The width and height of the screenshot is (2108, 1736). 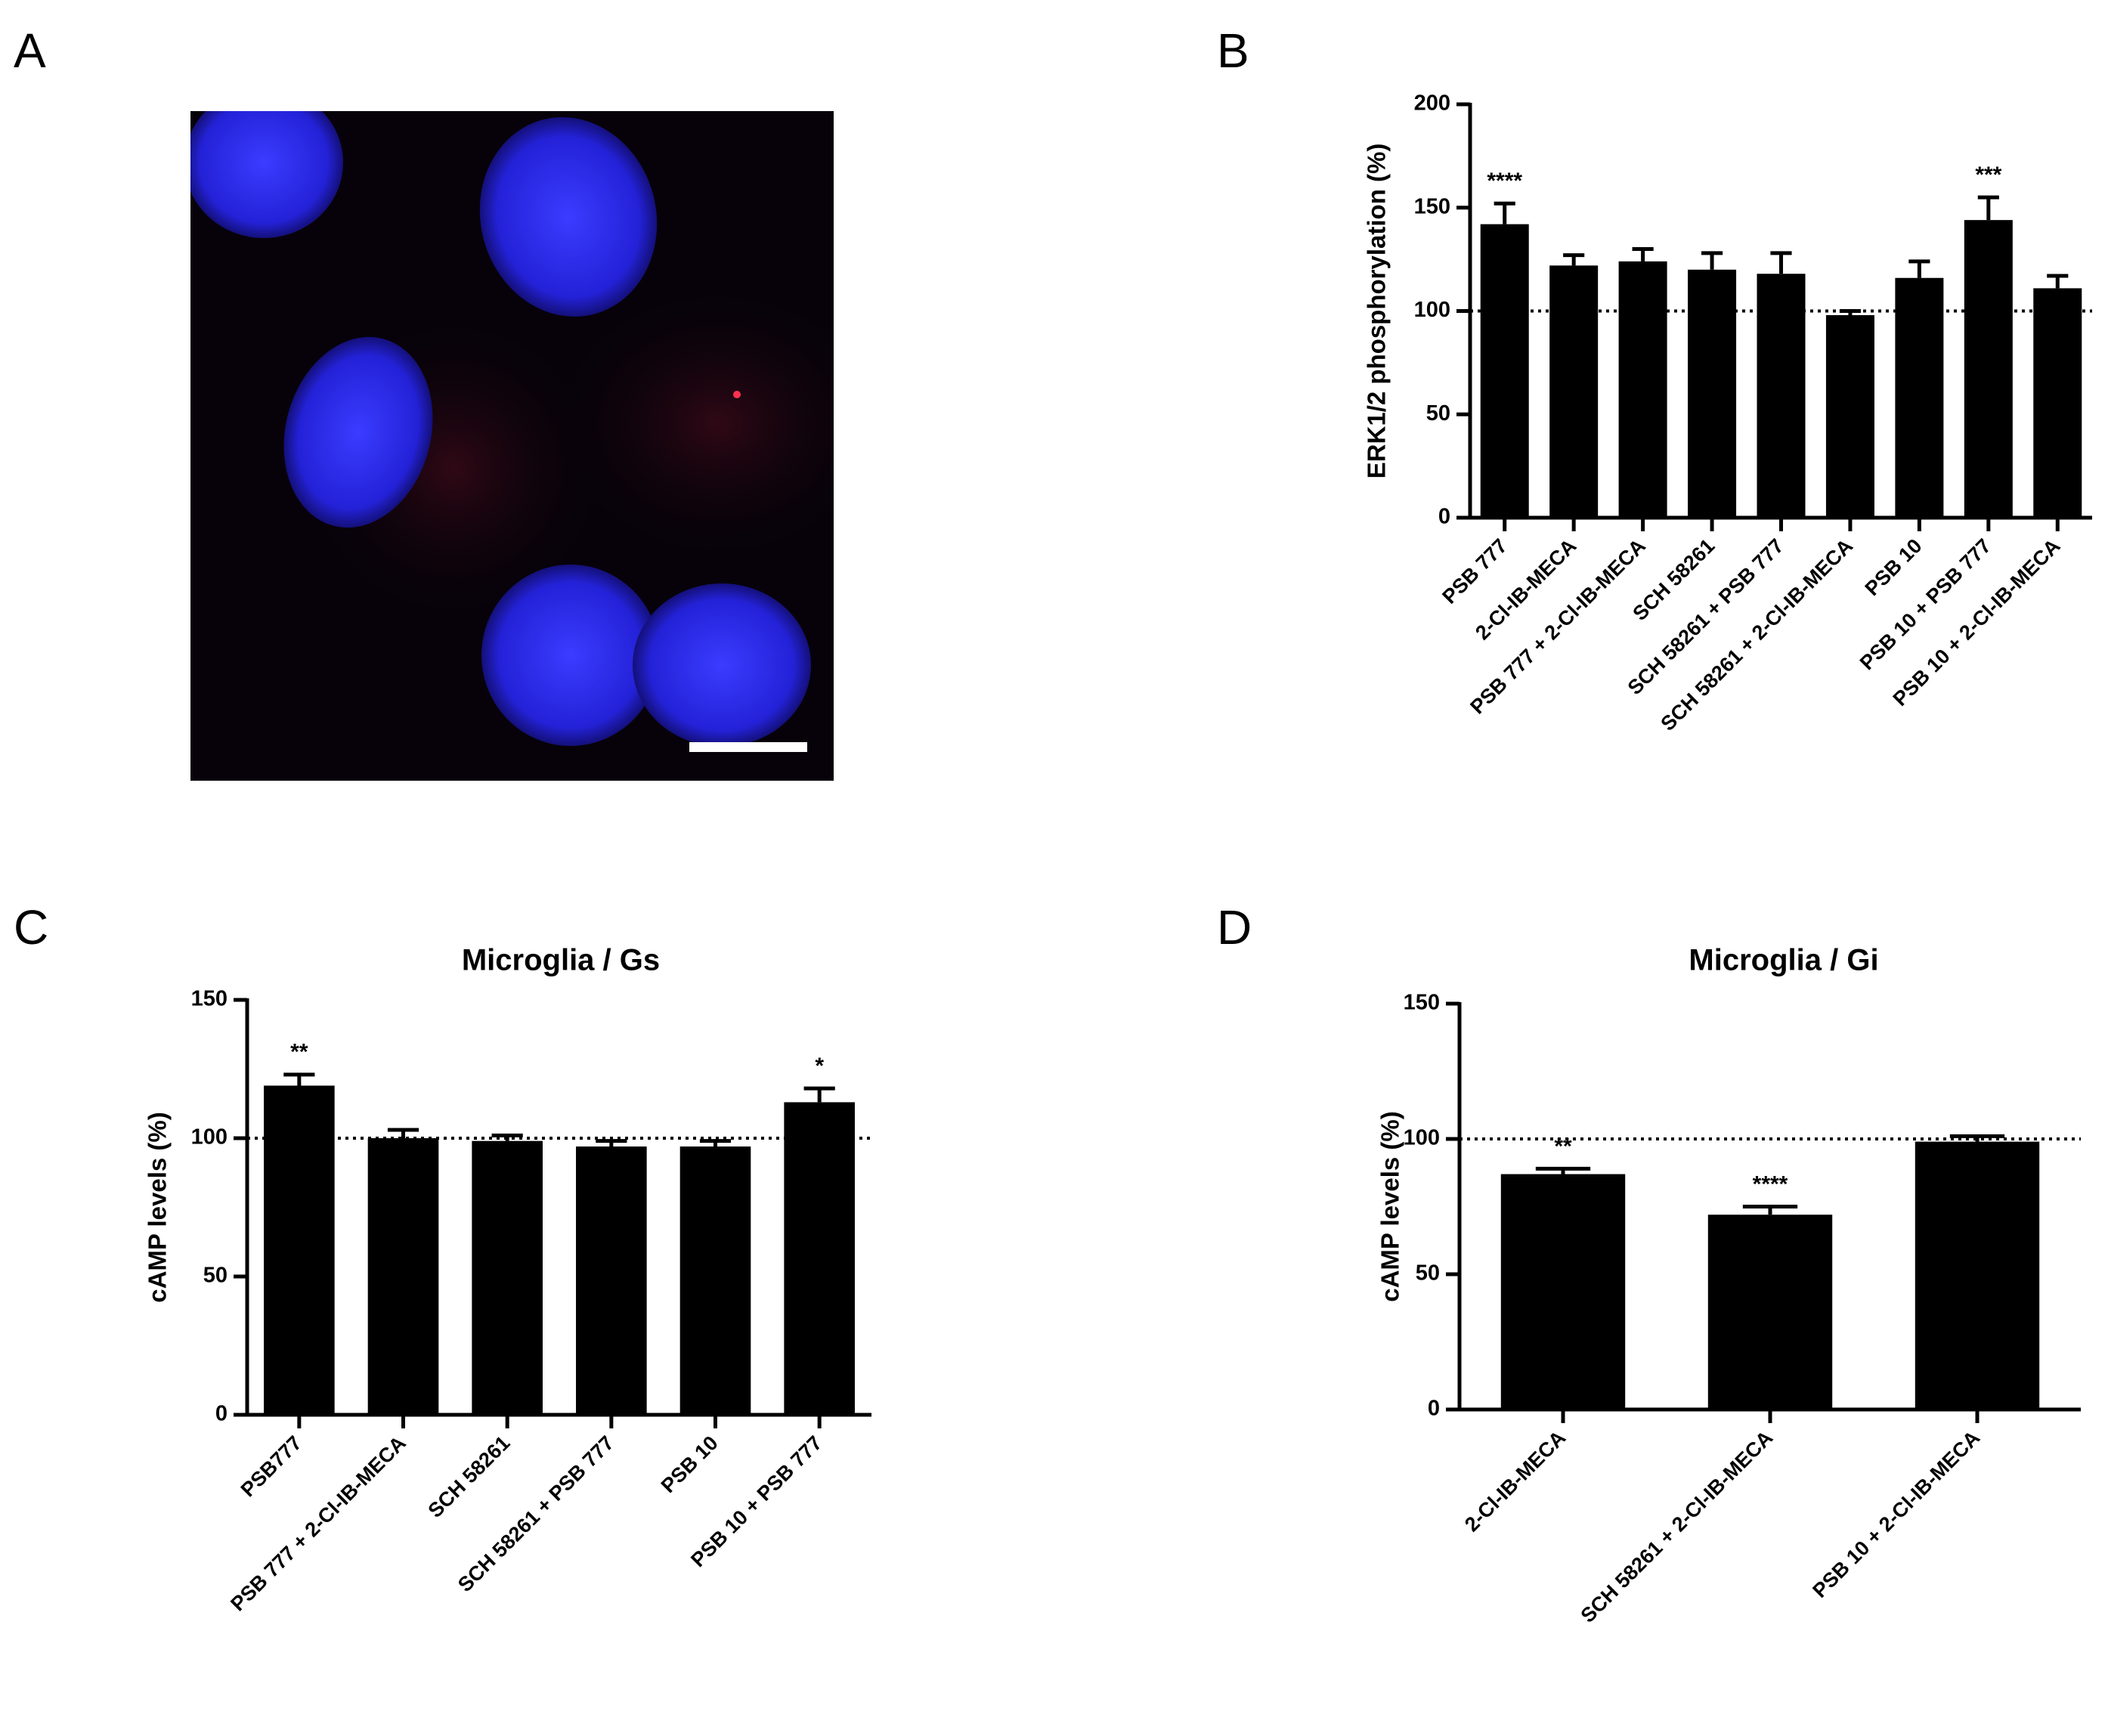 What do you see at coordinates (1233, 50) in the screenshot?
I see `panel-label: B` at bounding box center [1233, 50].